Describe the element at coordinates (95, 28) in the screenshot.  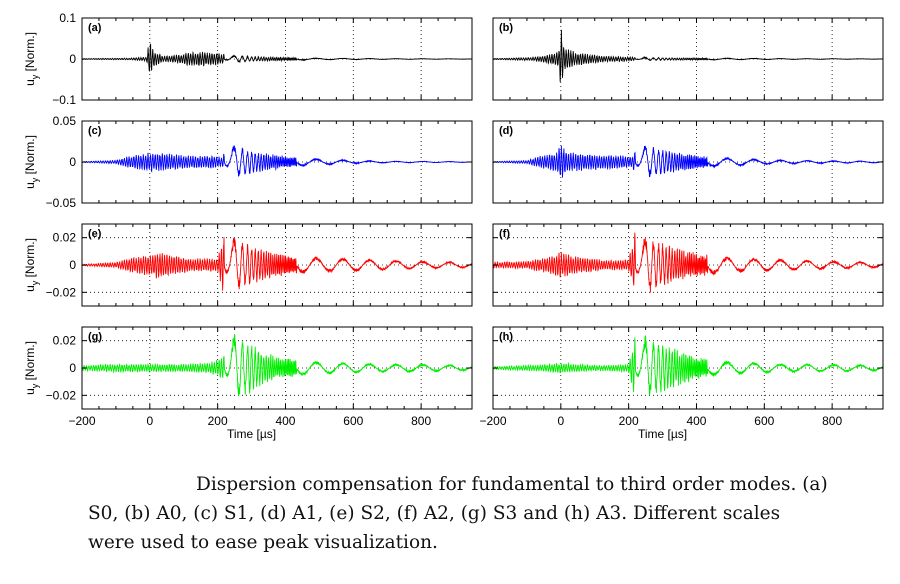
I see `panel-tag: (a)` at that location.